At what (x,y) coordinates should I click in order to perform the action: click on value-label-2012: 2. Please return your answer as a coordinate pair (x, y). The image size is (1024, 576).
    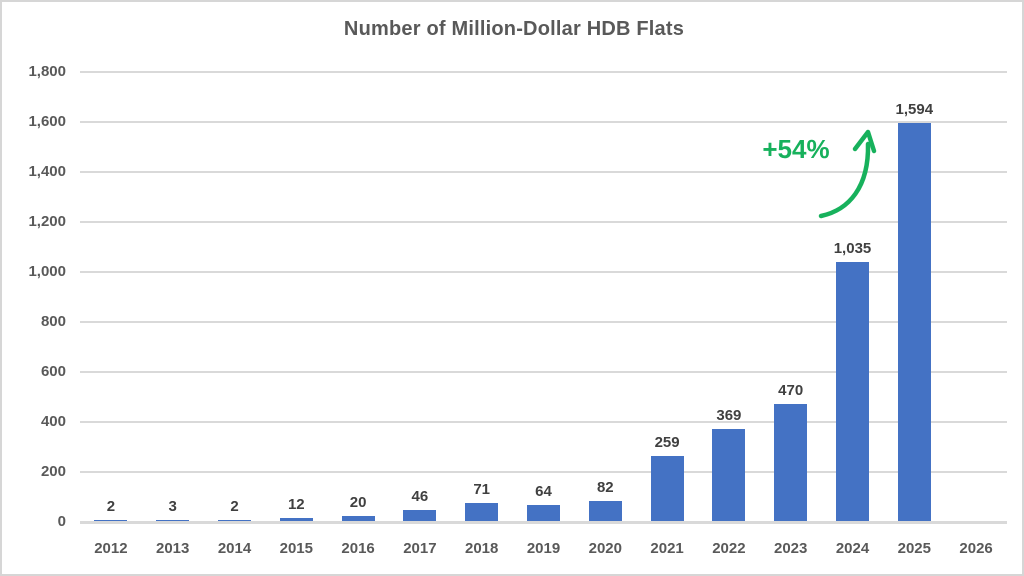
    Looking at the image, I should click on (111, 506).